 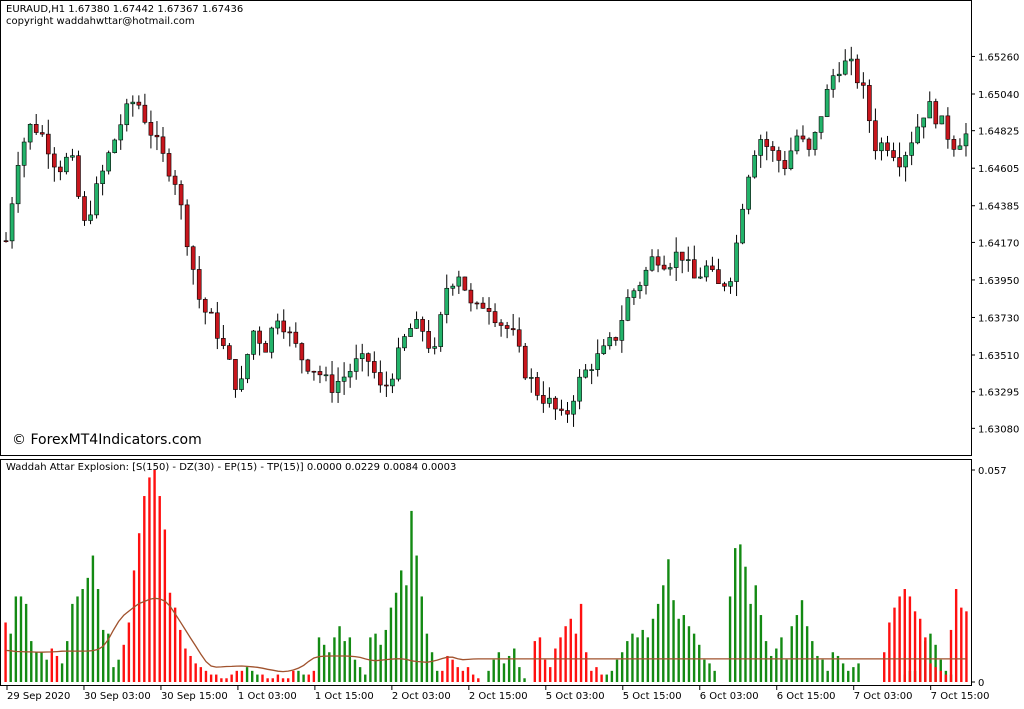 I want to click on price-tick-label: 1.64825, so click(x=998, y=132).